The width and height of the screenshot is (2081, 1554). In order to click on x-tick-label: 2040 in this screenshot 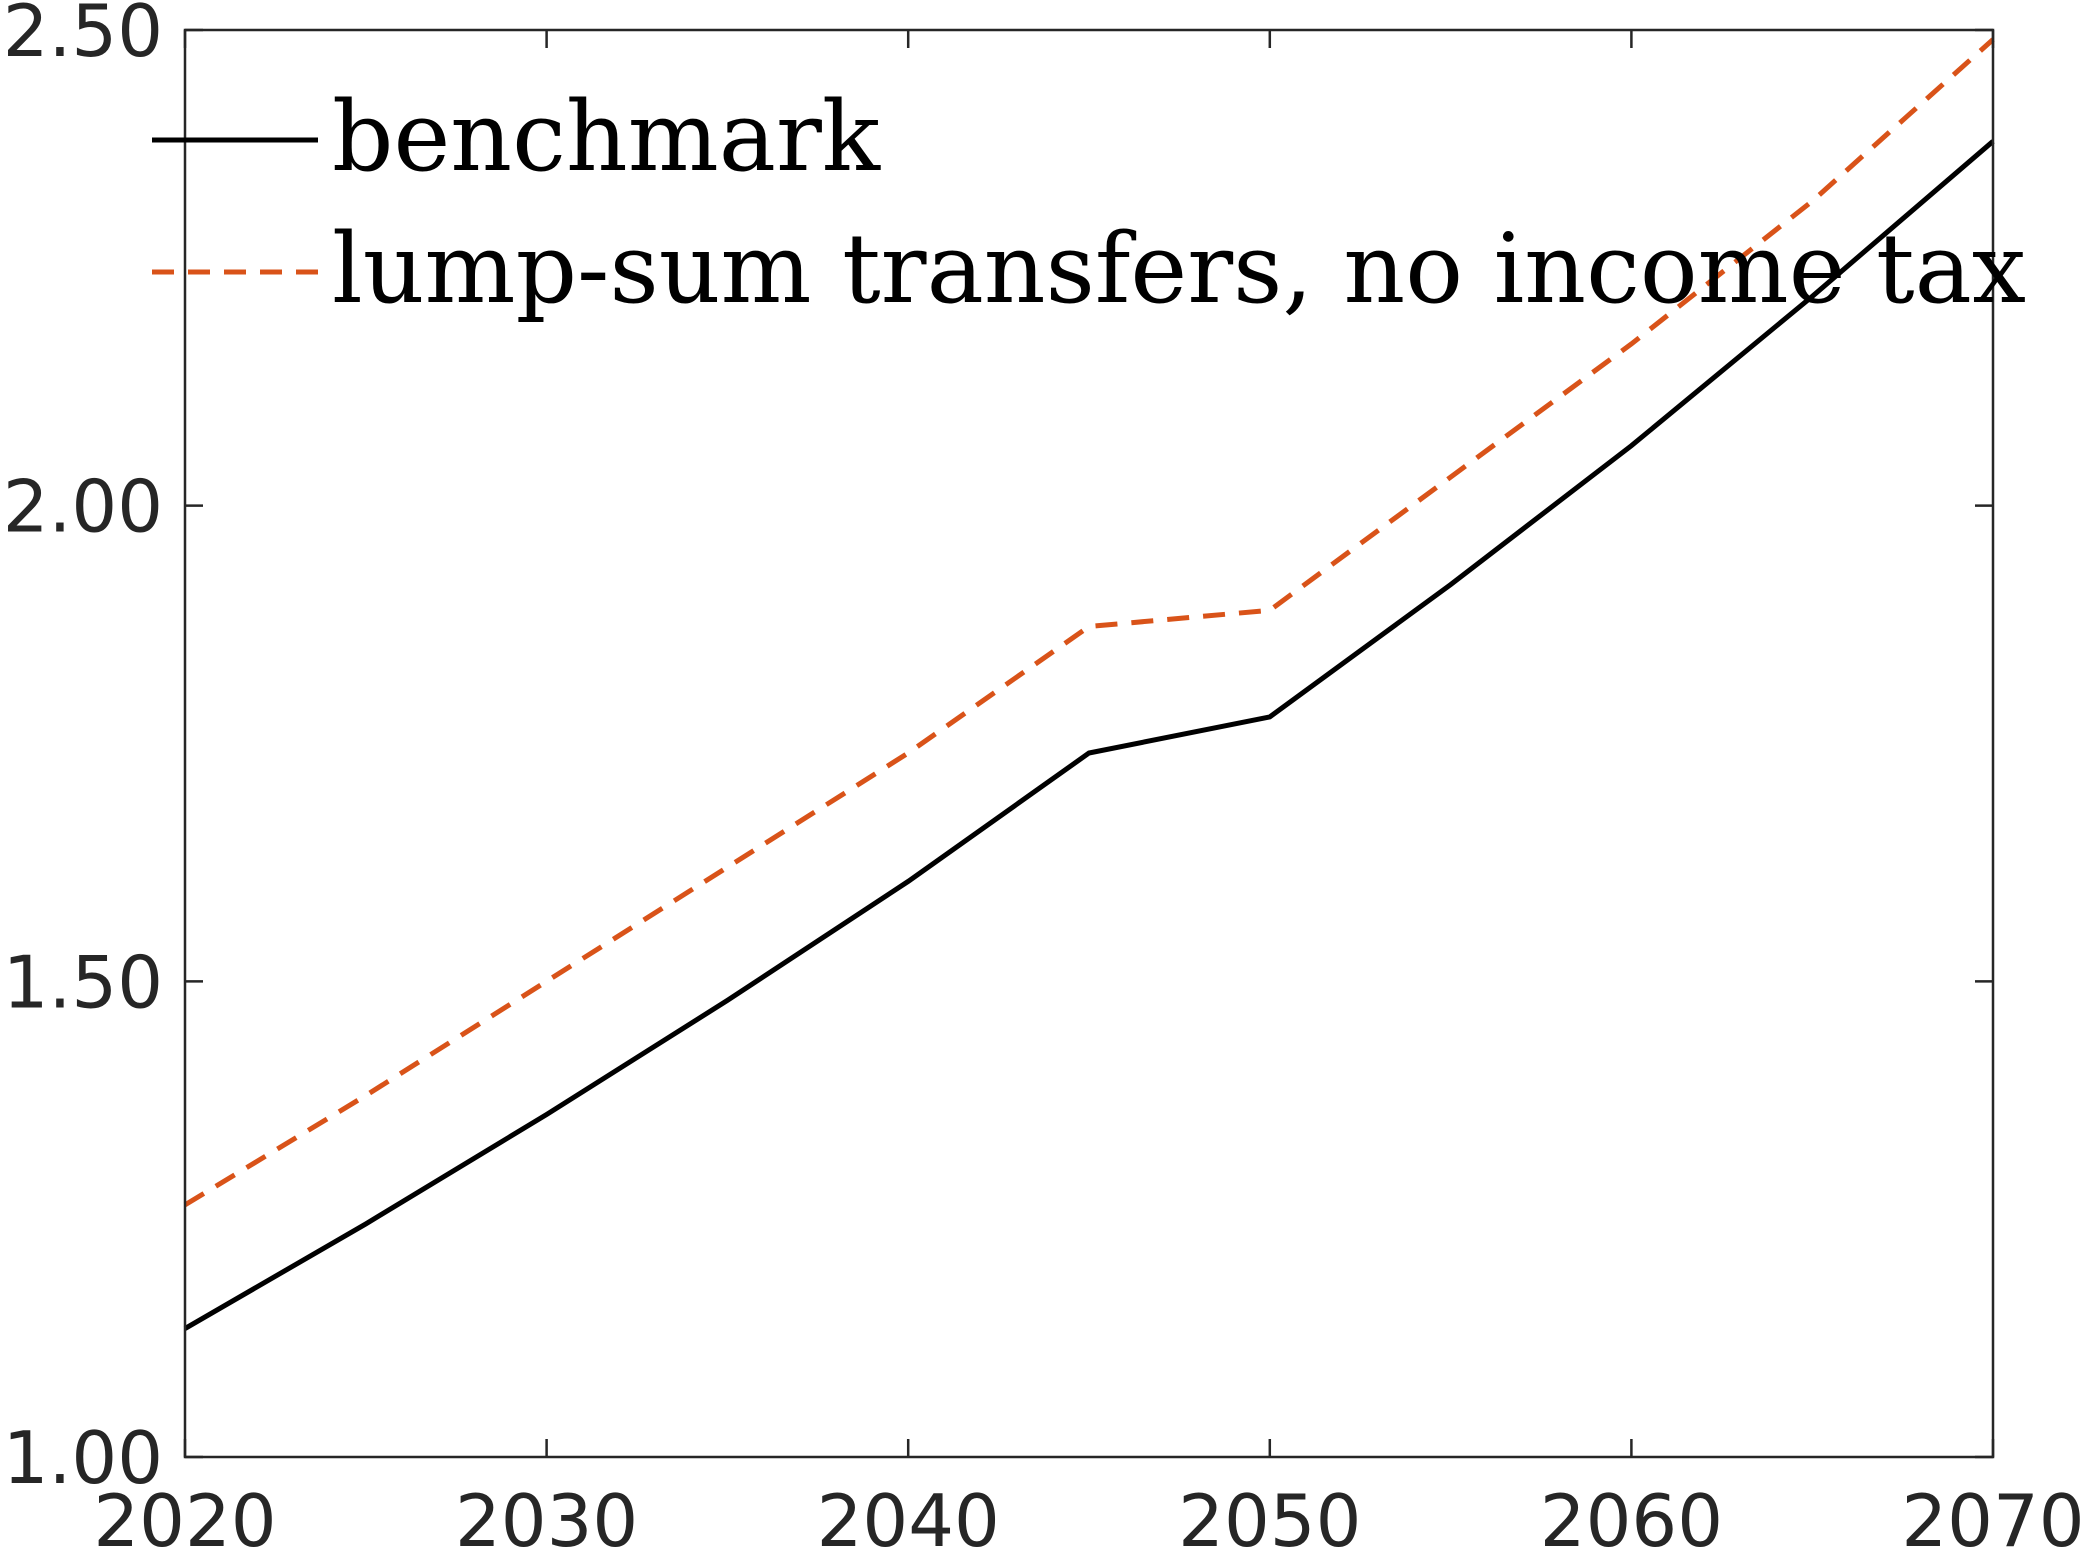, I will do `click(908, 1516)`.